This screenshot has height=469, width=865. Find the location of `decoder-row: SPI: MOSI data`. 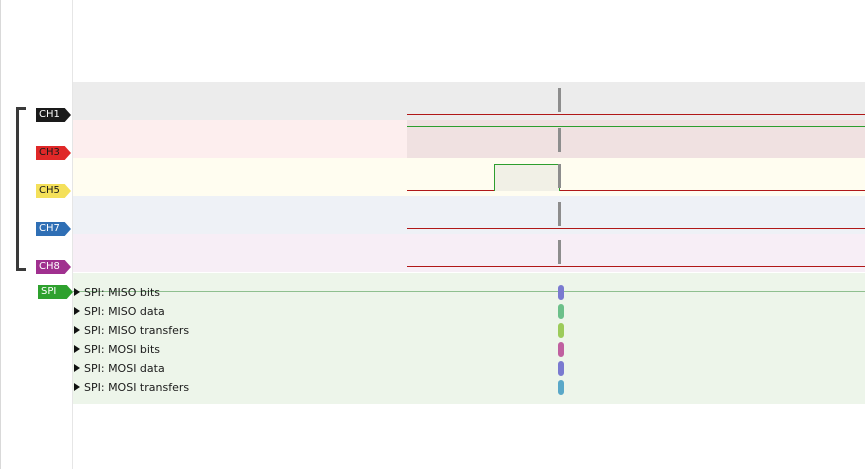

decoder-row: SPI: MOSI data is located at coordinates (119, 368).